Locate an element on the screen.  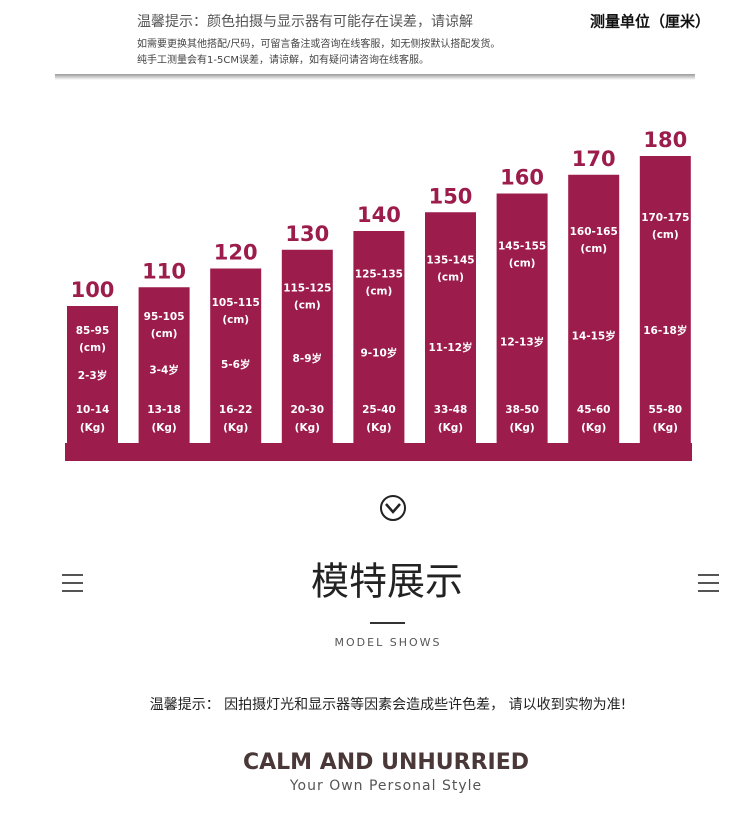
size-label: 140 is located at coordinates (379, 215).